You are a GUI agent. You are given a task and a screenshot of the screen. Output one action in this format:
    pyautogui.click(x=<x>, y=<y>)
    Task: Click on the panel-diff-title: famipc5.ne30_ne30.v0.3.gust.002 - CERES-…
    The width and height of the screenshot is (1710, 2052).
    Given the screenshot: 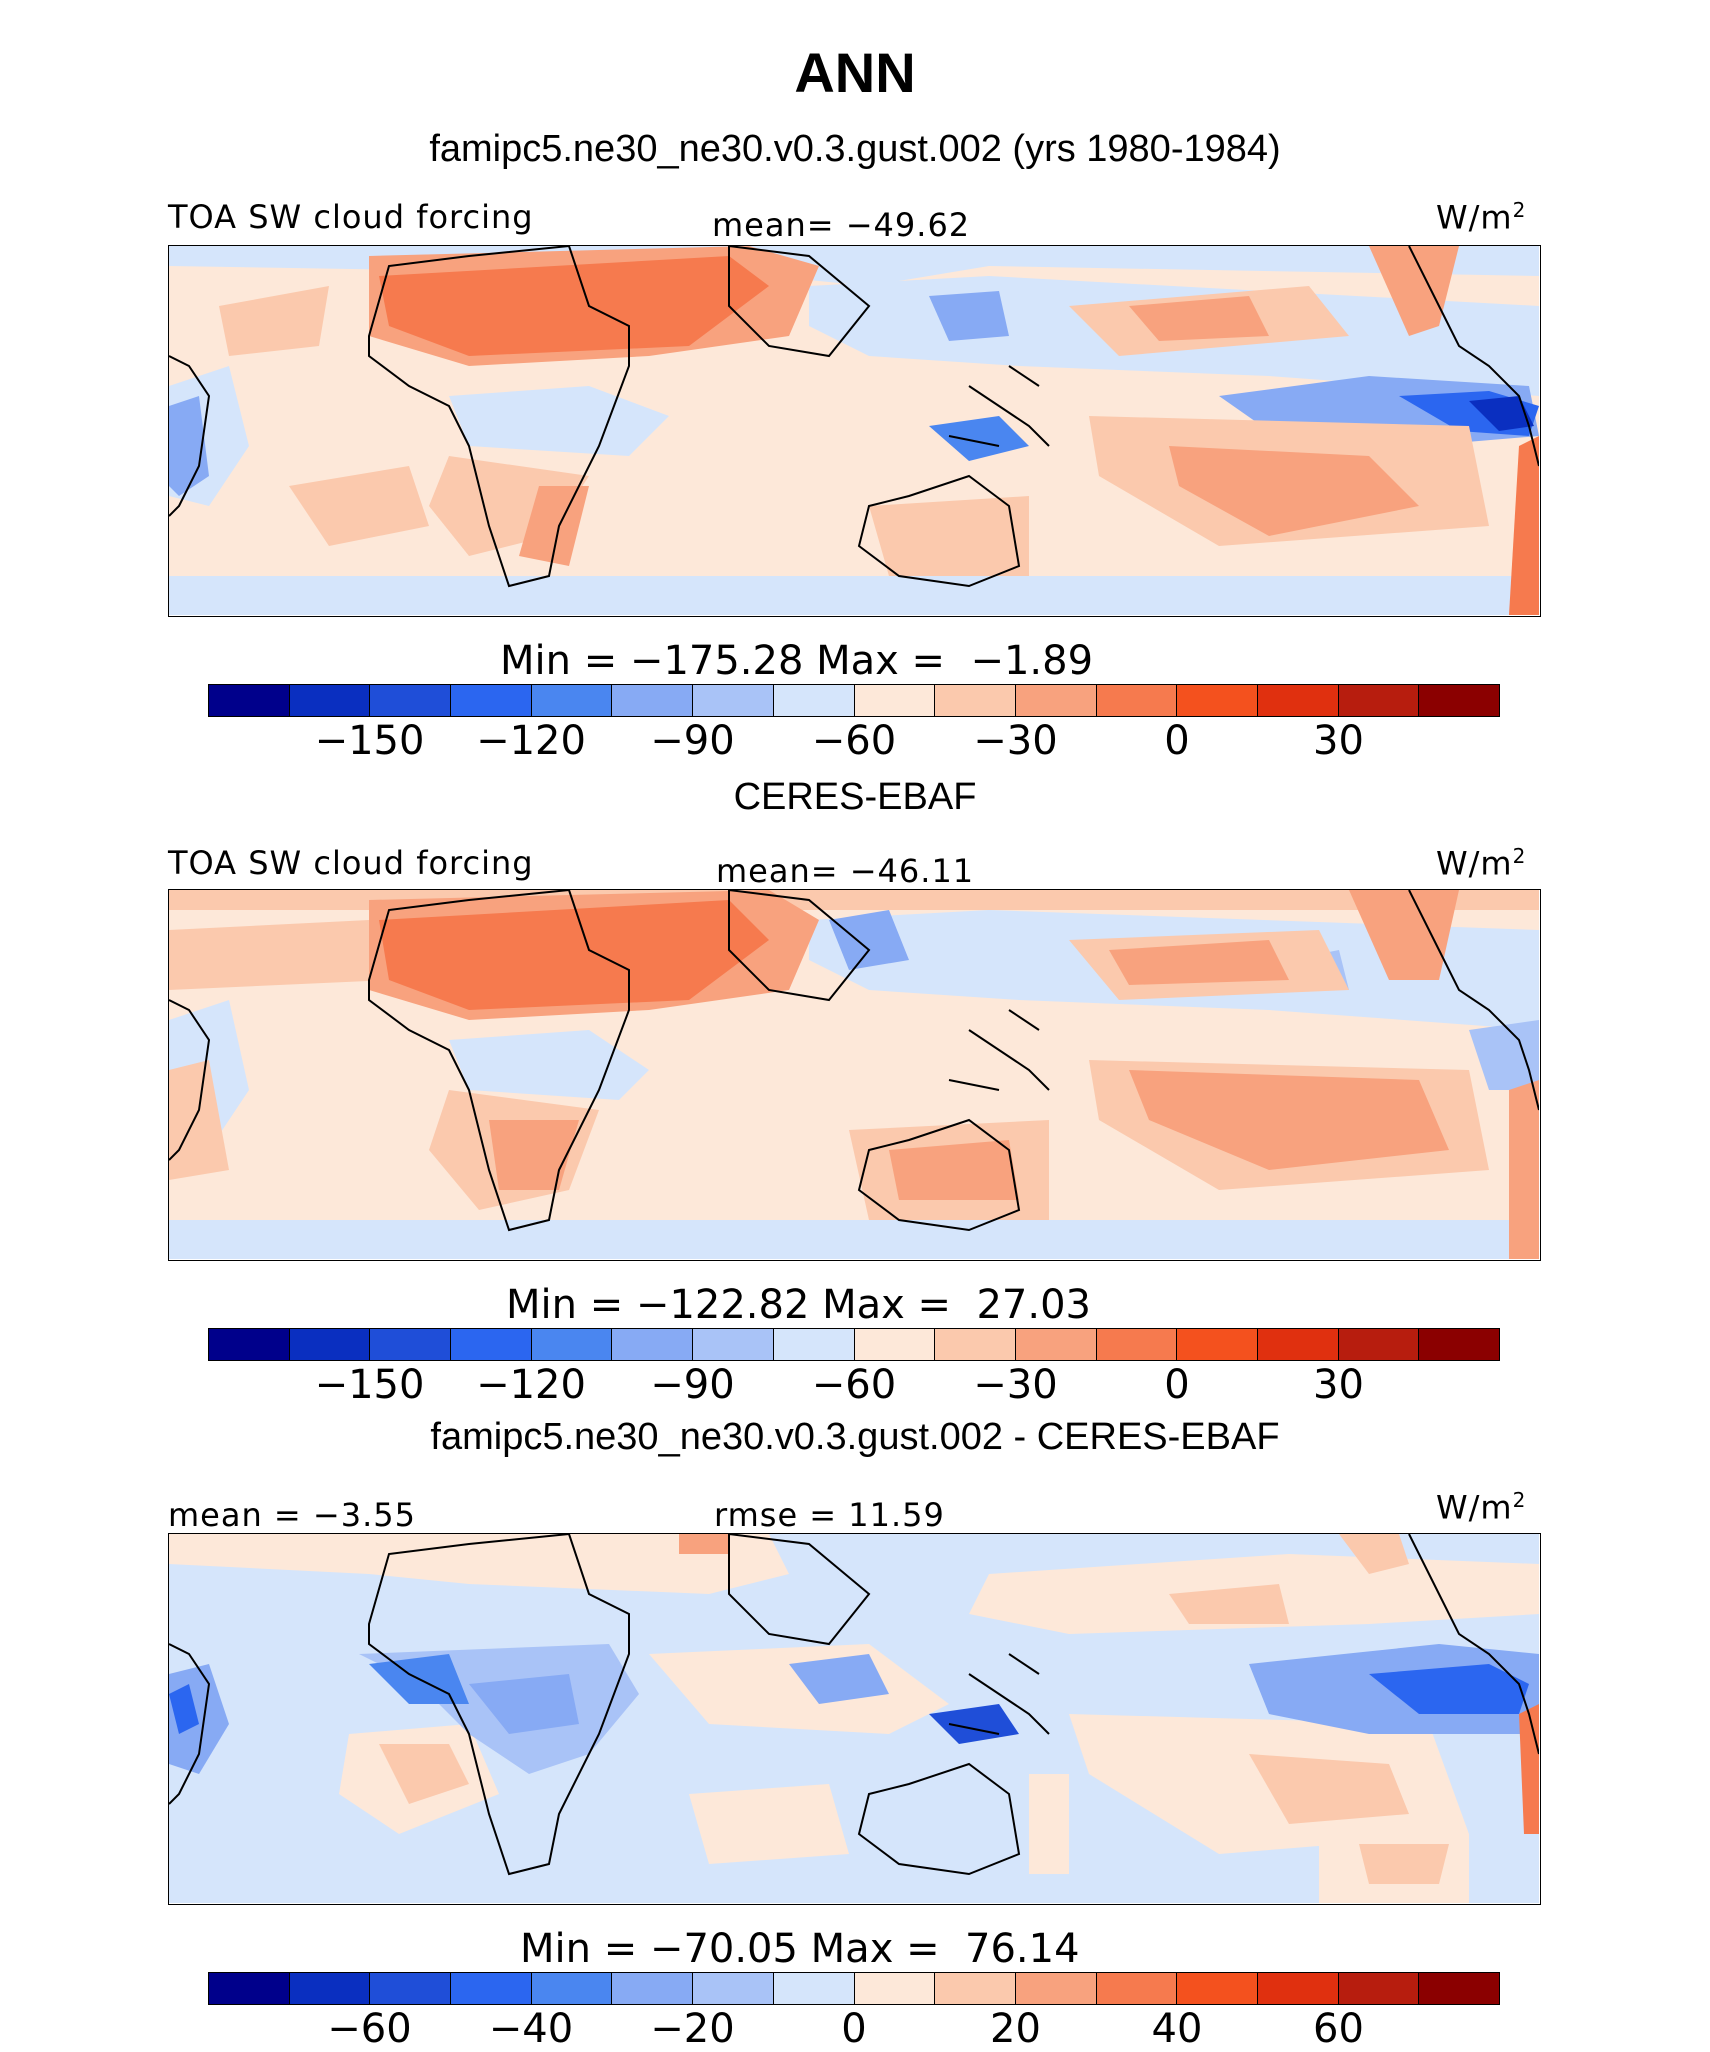 What is the action you would take?
    pyautogui.click(x=855, y=1437)
    